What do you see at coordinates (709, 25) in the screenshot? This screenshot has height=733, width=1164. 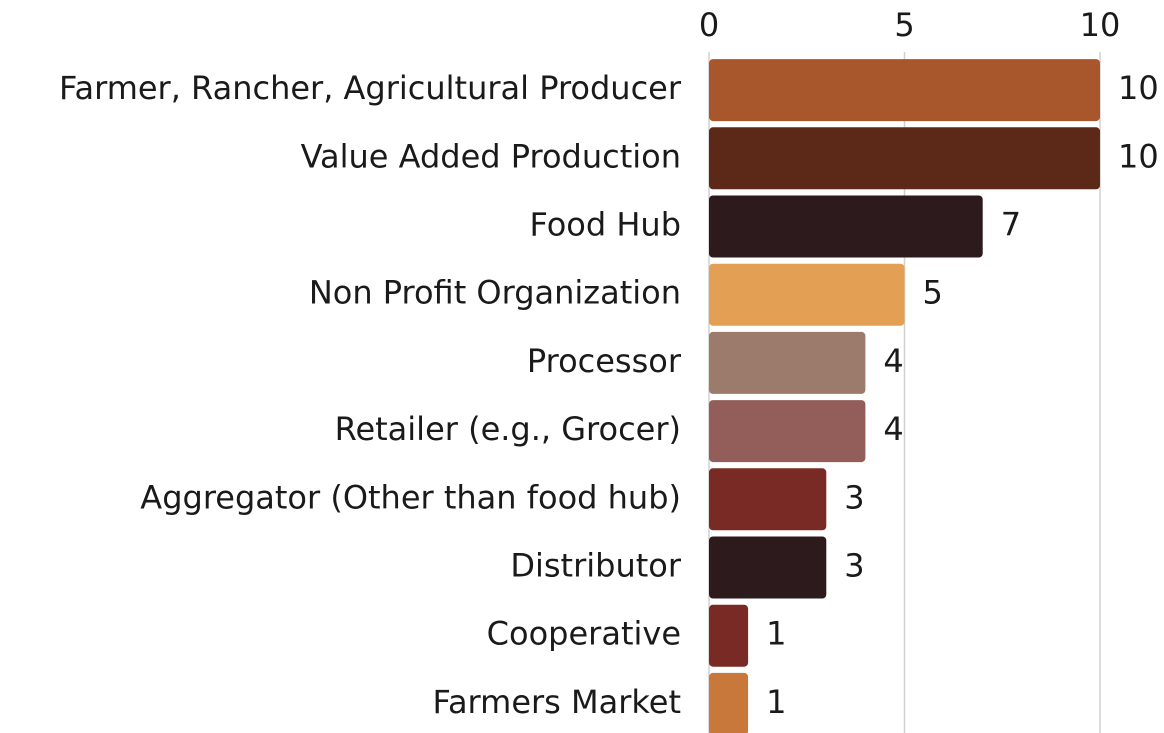 I see `x-tick-label: 0` at bounding box center [709, 25].